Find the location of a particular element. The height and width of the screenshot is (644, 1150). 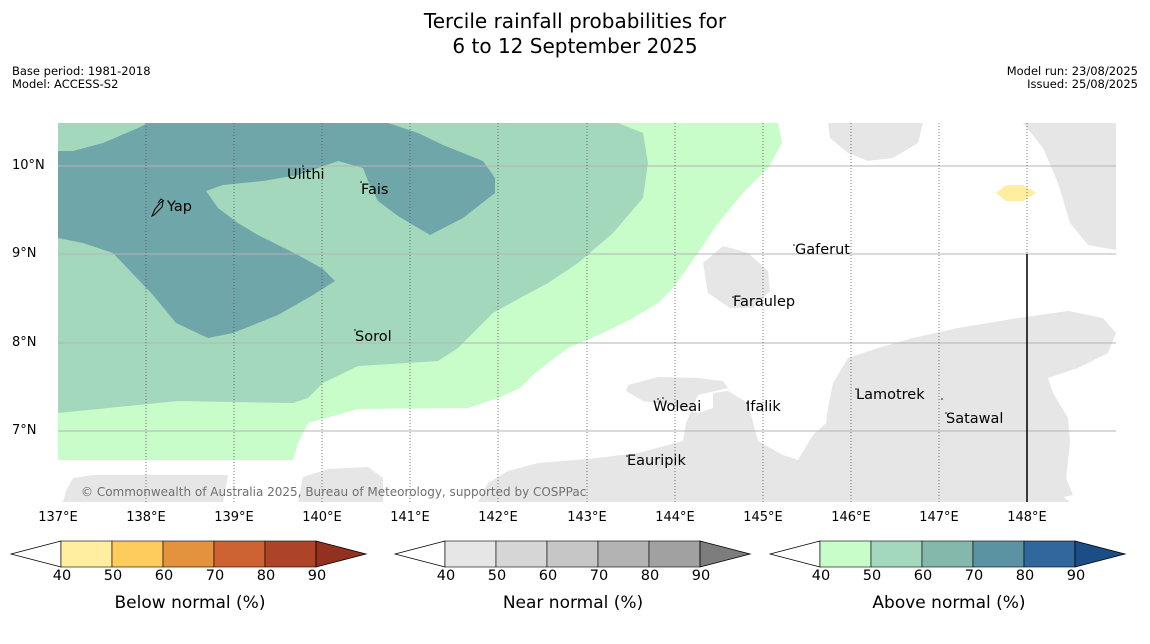

colorbar-near-normal is located at coordinates (573, 554).